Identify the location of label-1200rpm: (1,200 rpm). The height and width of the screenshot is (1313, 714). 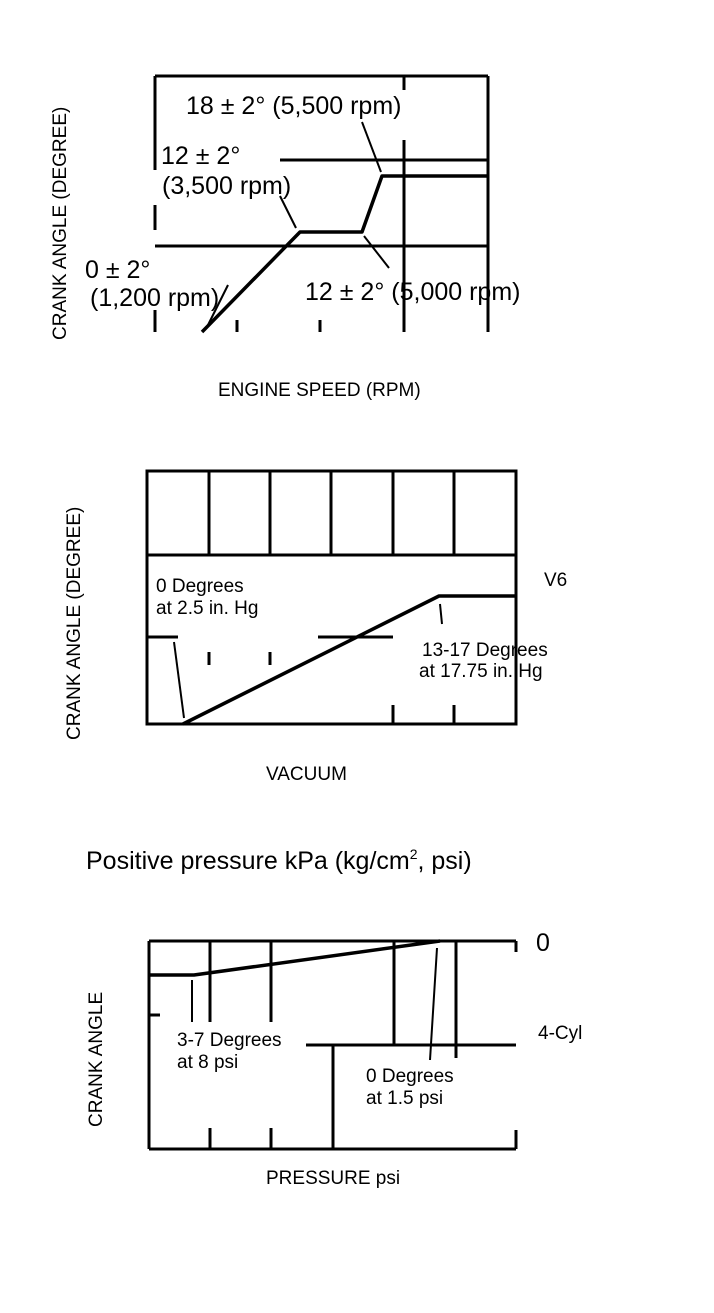
(154, 298).